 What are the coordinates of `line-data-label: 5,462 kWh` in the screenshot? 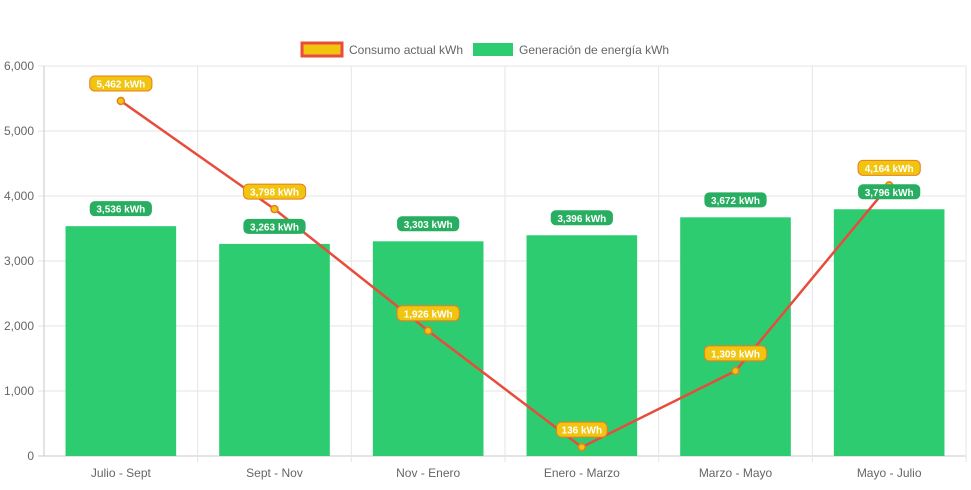 It's located at (121, 83).